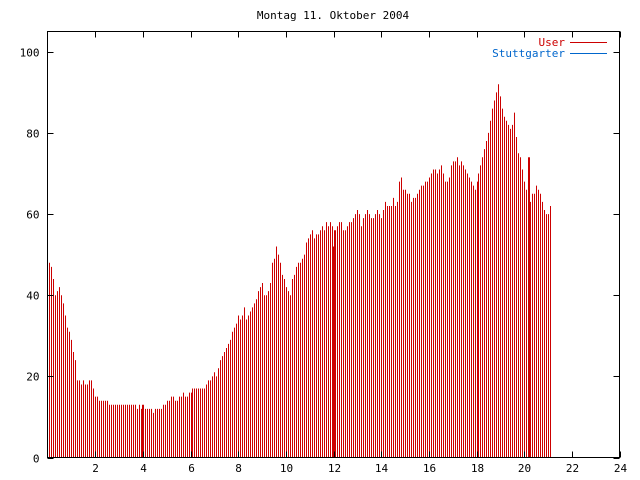 The width and height of the screenshot is (640, 480). Describe the element at coordinates (334, 468) in the screenshot. I see `x-tick-label: 12` at that location.